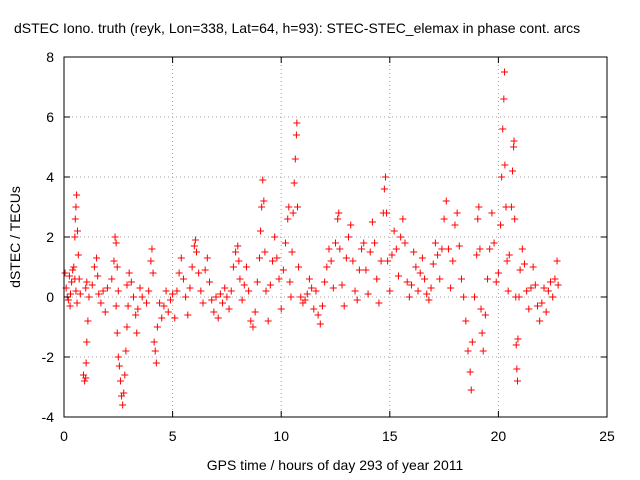  I want to click on y-tick-label: 6, so click(50, 117).